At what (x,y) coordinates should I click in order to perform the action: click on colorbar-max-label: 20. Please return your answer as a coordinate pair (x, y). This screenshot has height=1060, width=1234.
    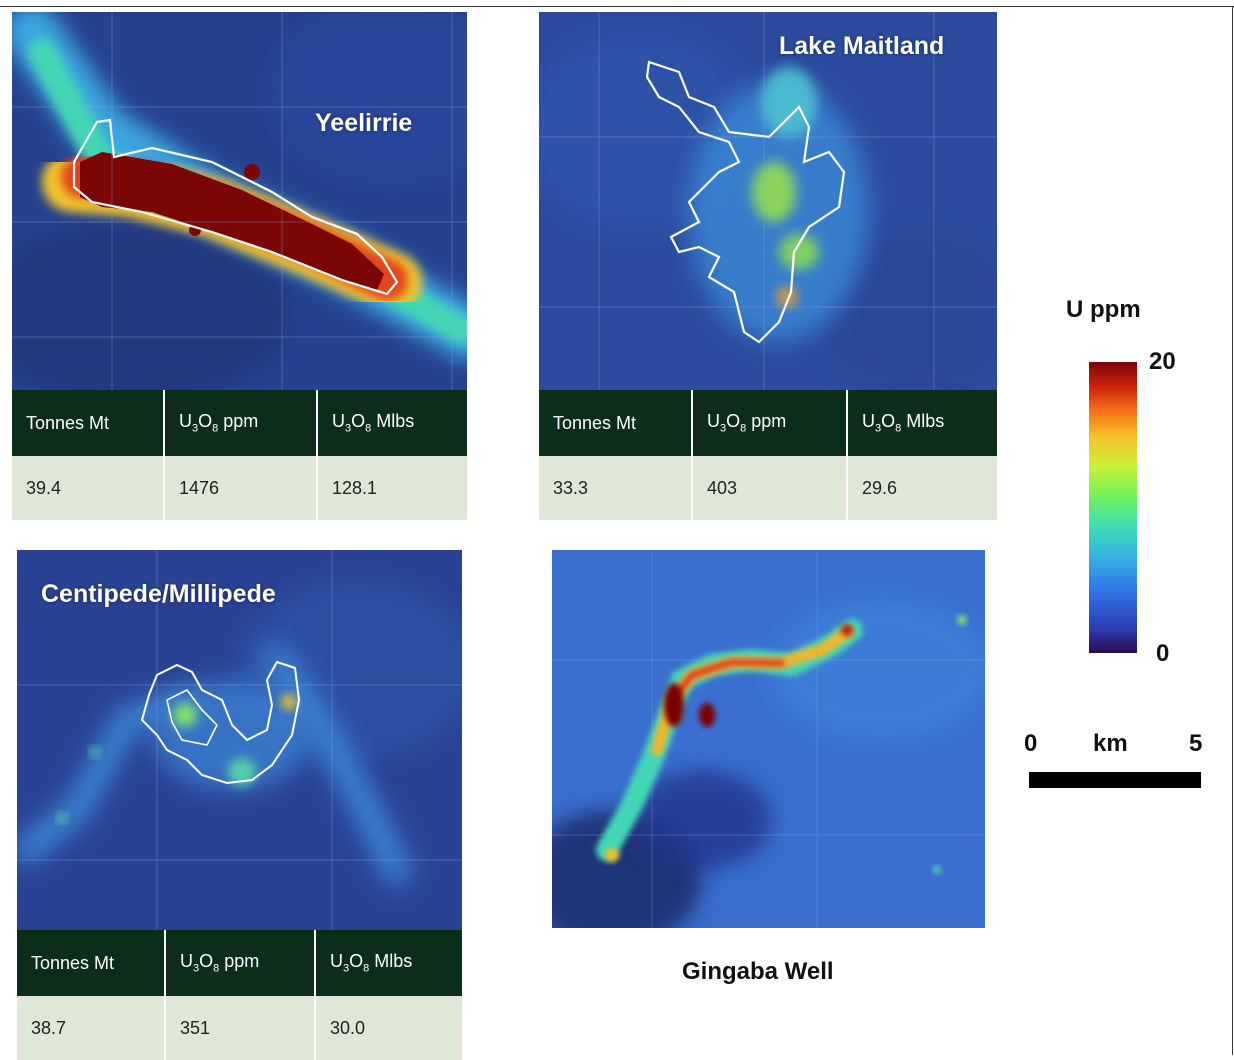
    Looking at the image, I should click on (1162, 361).